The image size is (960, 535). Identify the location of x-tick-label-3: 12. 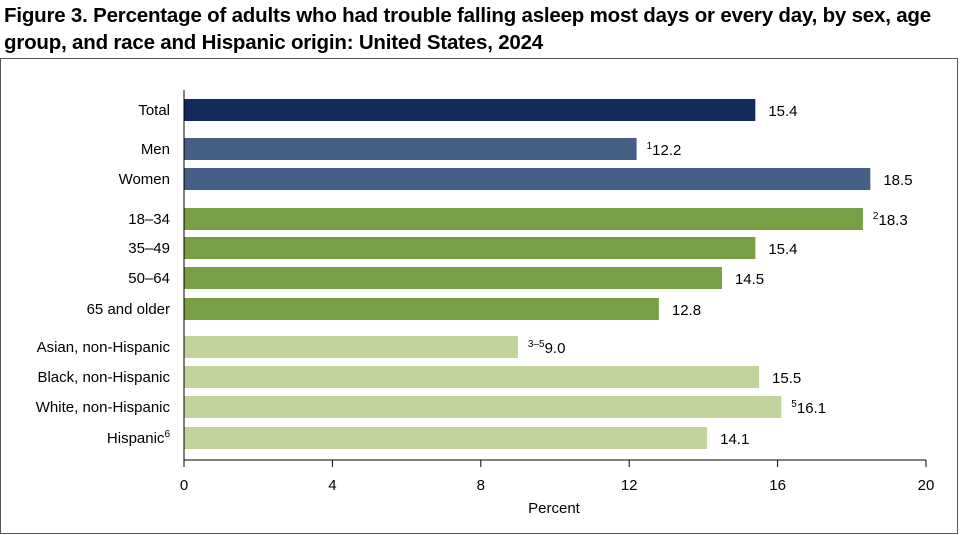
(629, 485).